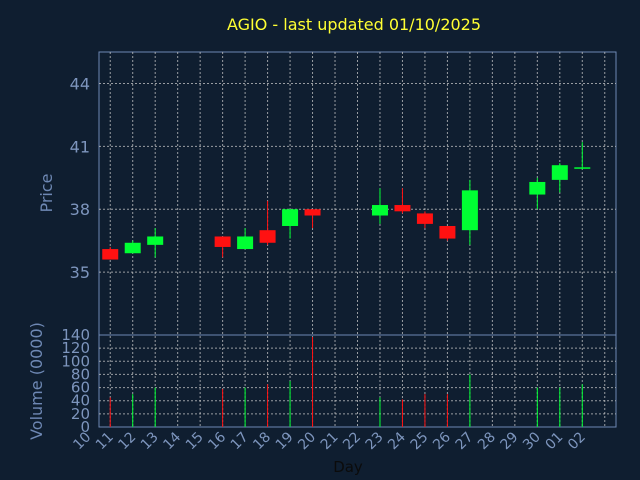 The width and height of the screenshot is (640, 480). I want to click on x-axis-label: Day, so click(348, 467).